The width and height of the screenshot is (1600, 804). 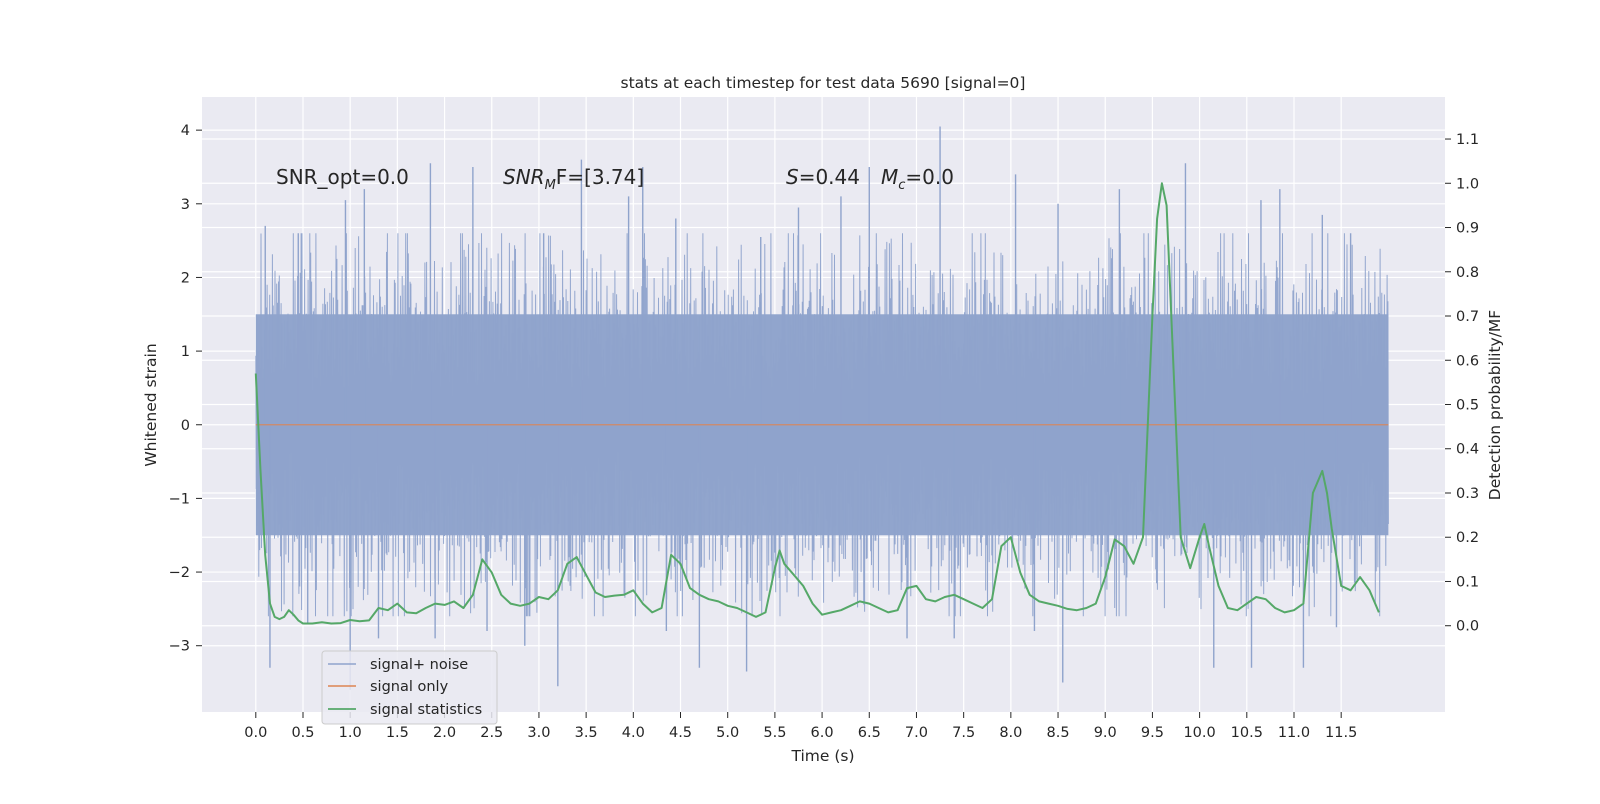 I want to click on annotation-mc: Mc=0.0, so click(x=917, y=179).